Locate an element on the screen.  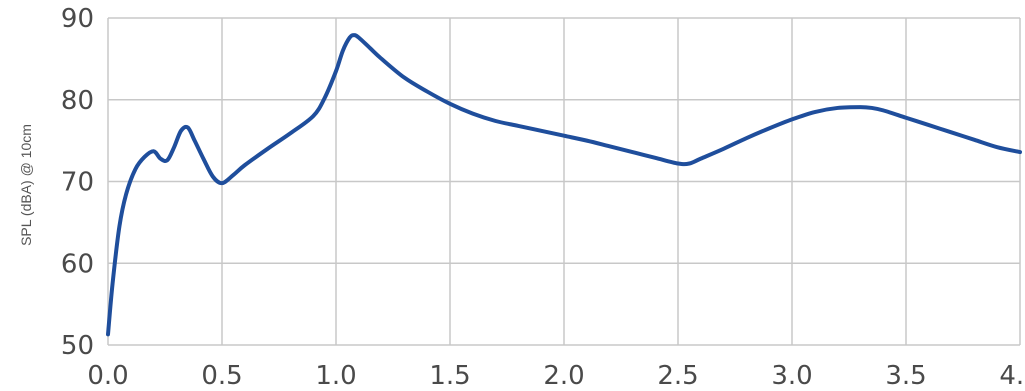
y-tick-label: 80 is located at coordinates (77, 101).